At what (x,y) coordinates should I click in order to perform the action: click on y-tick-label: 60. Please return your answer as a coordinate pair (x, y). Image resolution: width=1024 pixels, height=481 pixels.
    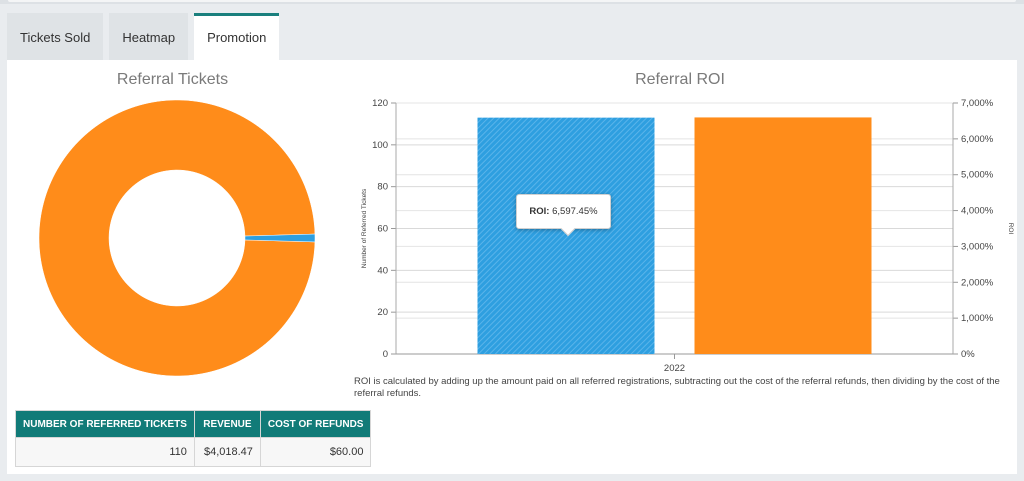
    Looking at the image, I should click on (382, 229).